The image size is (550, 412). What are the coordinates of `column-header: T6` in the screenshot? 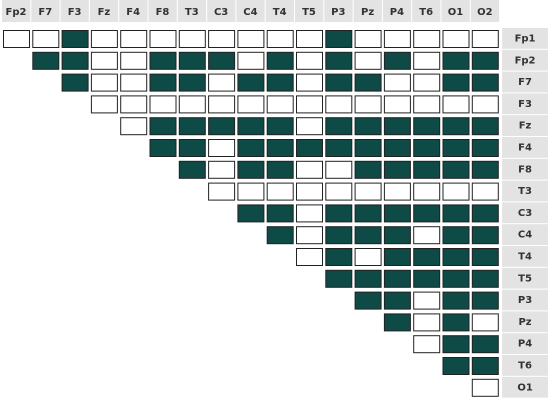 It's located at (426, 12).